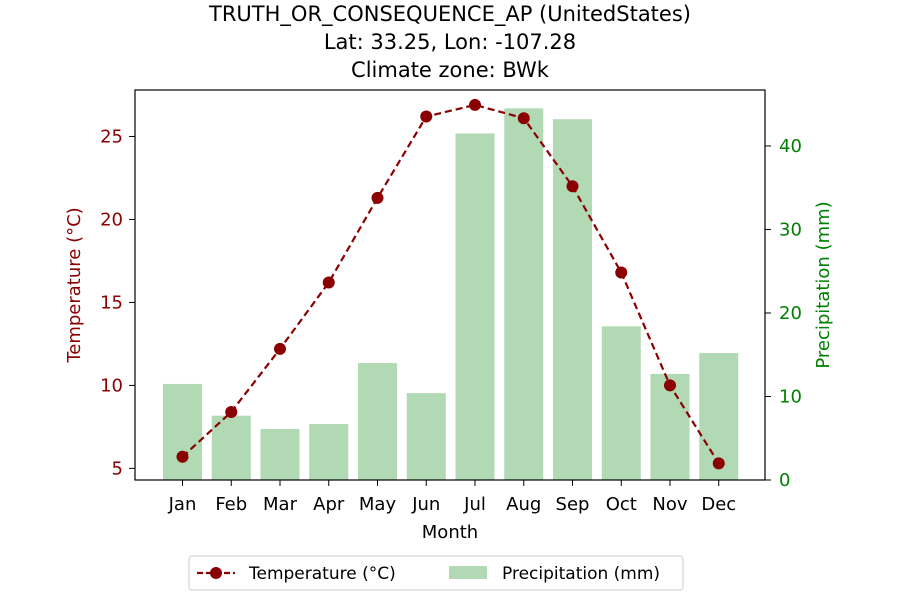 This screenshot has height=600, width=900. What do you see at coordinates (329, 504) in the screenshot?
I see `x-tick-label: Apr` at bounding box center [329, 504].